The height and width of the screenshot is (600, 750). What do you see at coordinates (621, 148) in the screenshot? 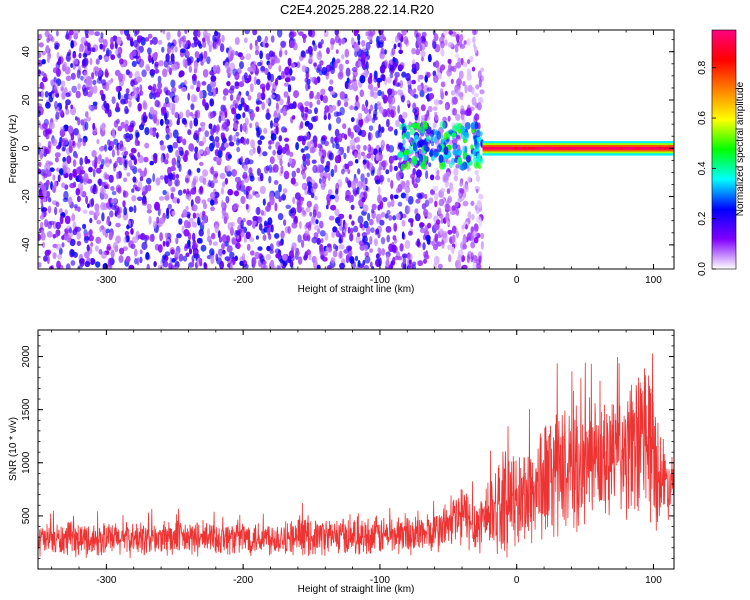
I see `signal-peak-dot` at bounding box center [621, 148].